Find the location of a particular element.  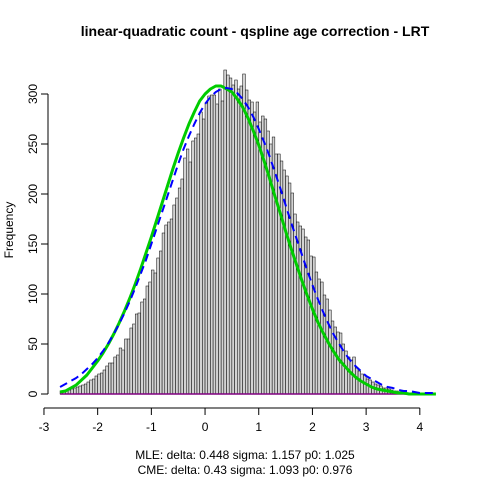

x-tick-label: 3 is located at coordinates (366, 427).